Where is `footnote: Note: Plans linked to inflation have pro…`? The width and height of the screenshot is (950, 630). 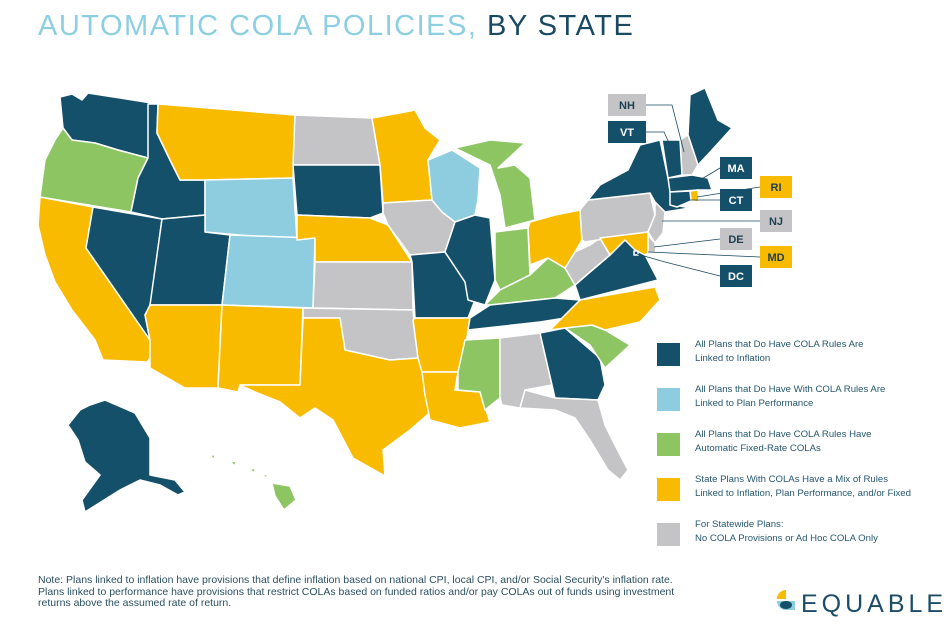 footnote: Note: Plans linked to inflation have pro… is located at coordinates (356, 591).